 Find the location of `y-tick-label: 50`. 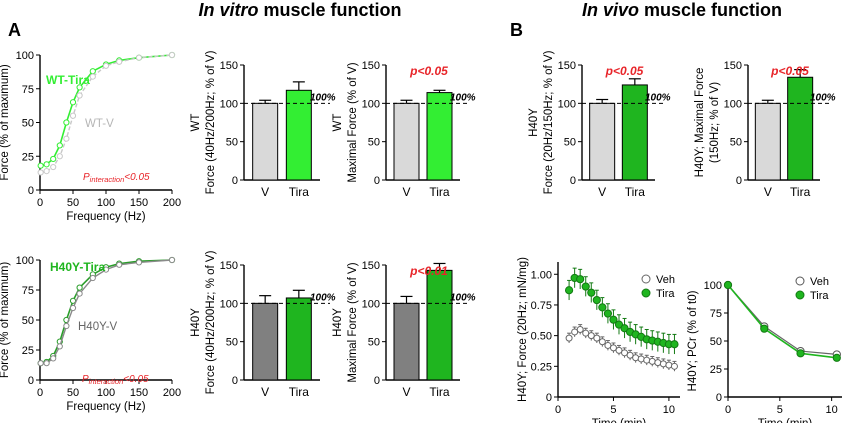

y-tick-label: 50 is located at coordinates (374, 343).